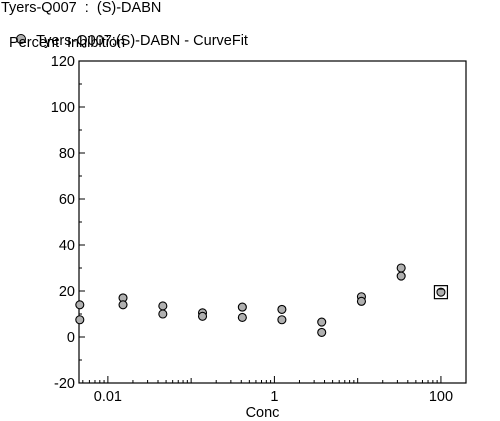 The height and width of the screenshot is (421, 500). I want to click on outlier-box, so click(441, 292).